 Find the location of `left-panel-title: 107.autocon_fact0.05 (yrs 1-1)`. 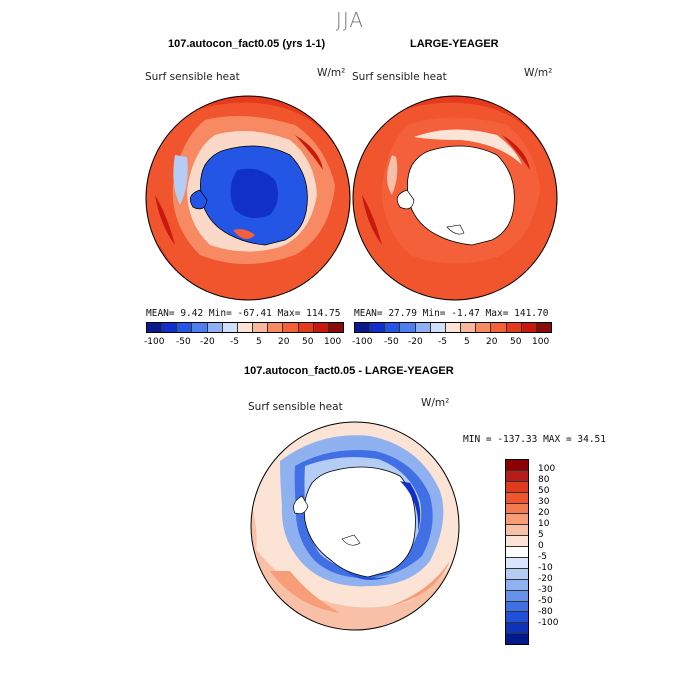

left-panel-title: 107.autocon_fact0.05 (yrs 1-1) is located at coordinates (247, 44).